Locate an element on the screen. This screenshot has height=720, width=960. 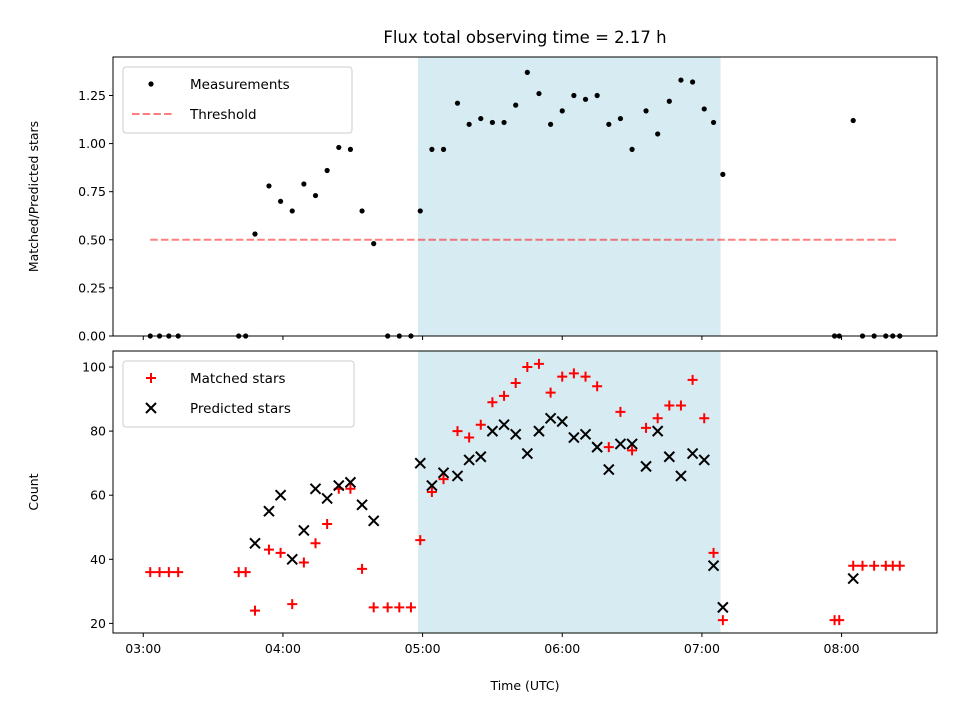
x-tick-label: 04:00 is located at coordinates (283, 648).